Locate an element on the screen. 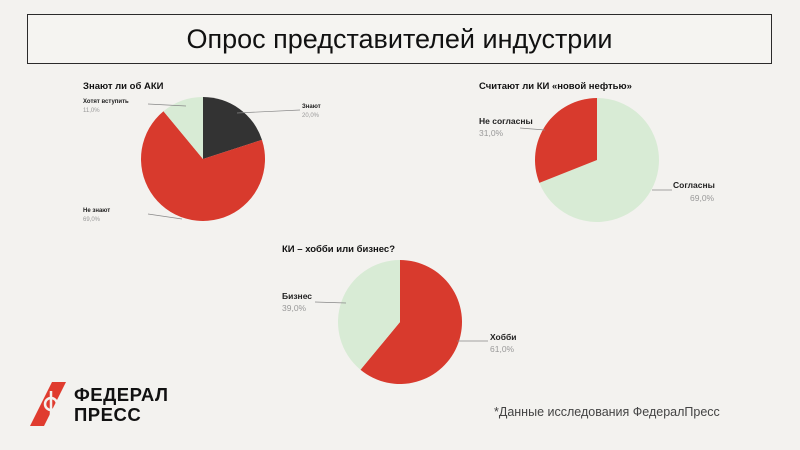 The height and width of the screenshot is (450, 800). chart-1-value-2: 11,0% is located at coordinates (91, 111).